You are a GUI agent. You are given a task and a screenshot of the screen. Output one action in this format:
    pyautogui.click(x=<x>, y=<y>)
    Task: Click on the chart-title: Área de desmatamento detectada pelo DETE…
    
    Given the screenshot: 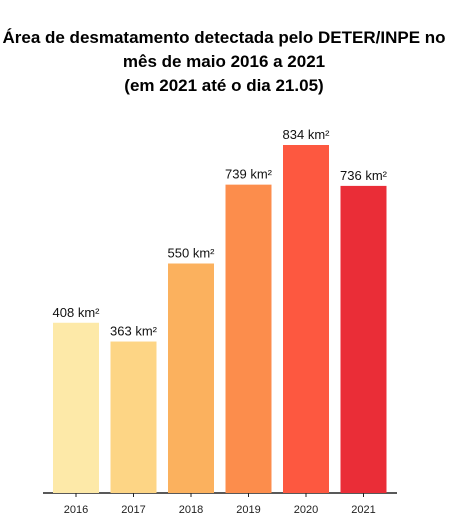 What is the action you would take?
    pyautogui.click(x=223, y=37)
    